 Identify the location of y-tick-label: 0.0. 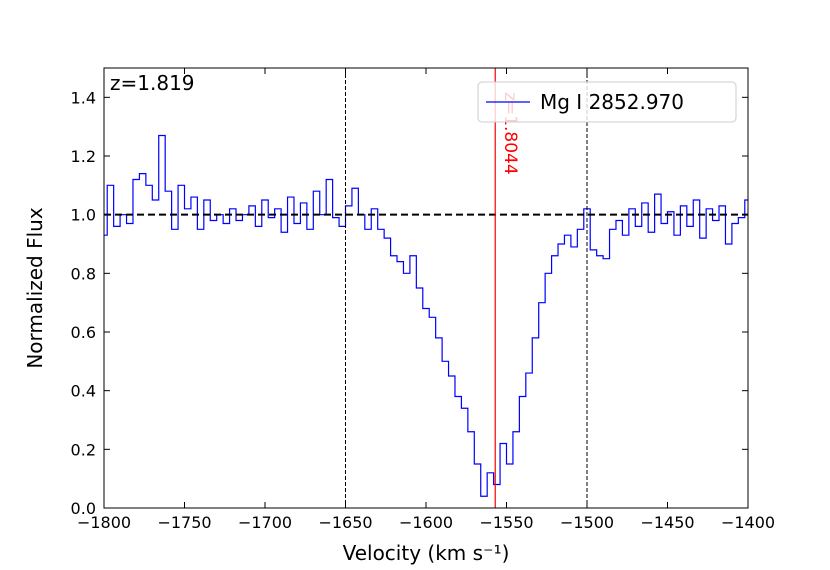
(83, 508).